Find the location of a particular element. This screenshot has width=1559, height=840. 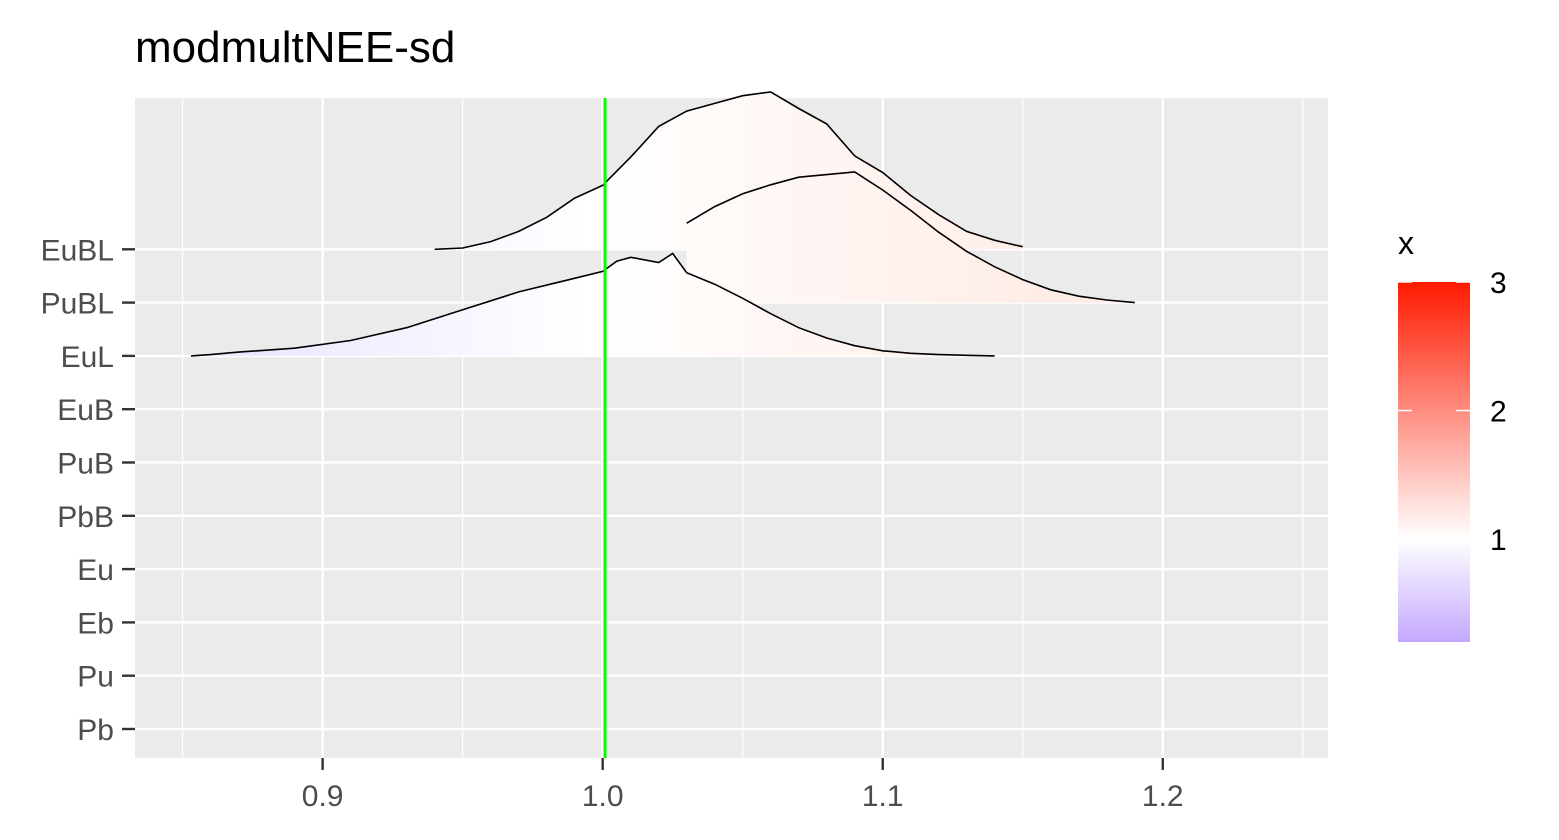

y-tick-label: Pb is located at coordinates (95, 730).